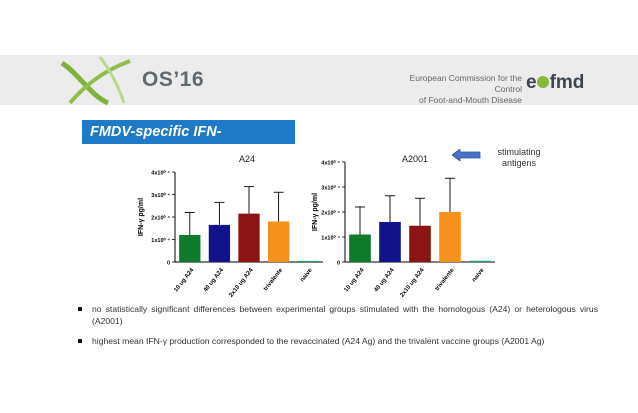 This screenshot has width=638, height=413. I want to click on os16-logo-swirl, so click(95, 80).